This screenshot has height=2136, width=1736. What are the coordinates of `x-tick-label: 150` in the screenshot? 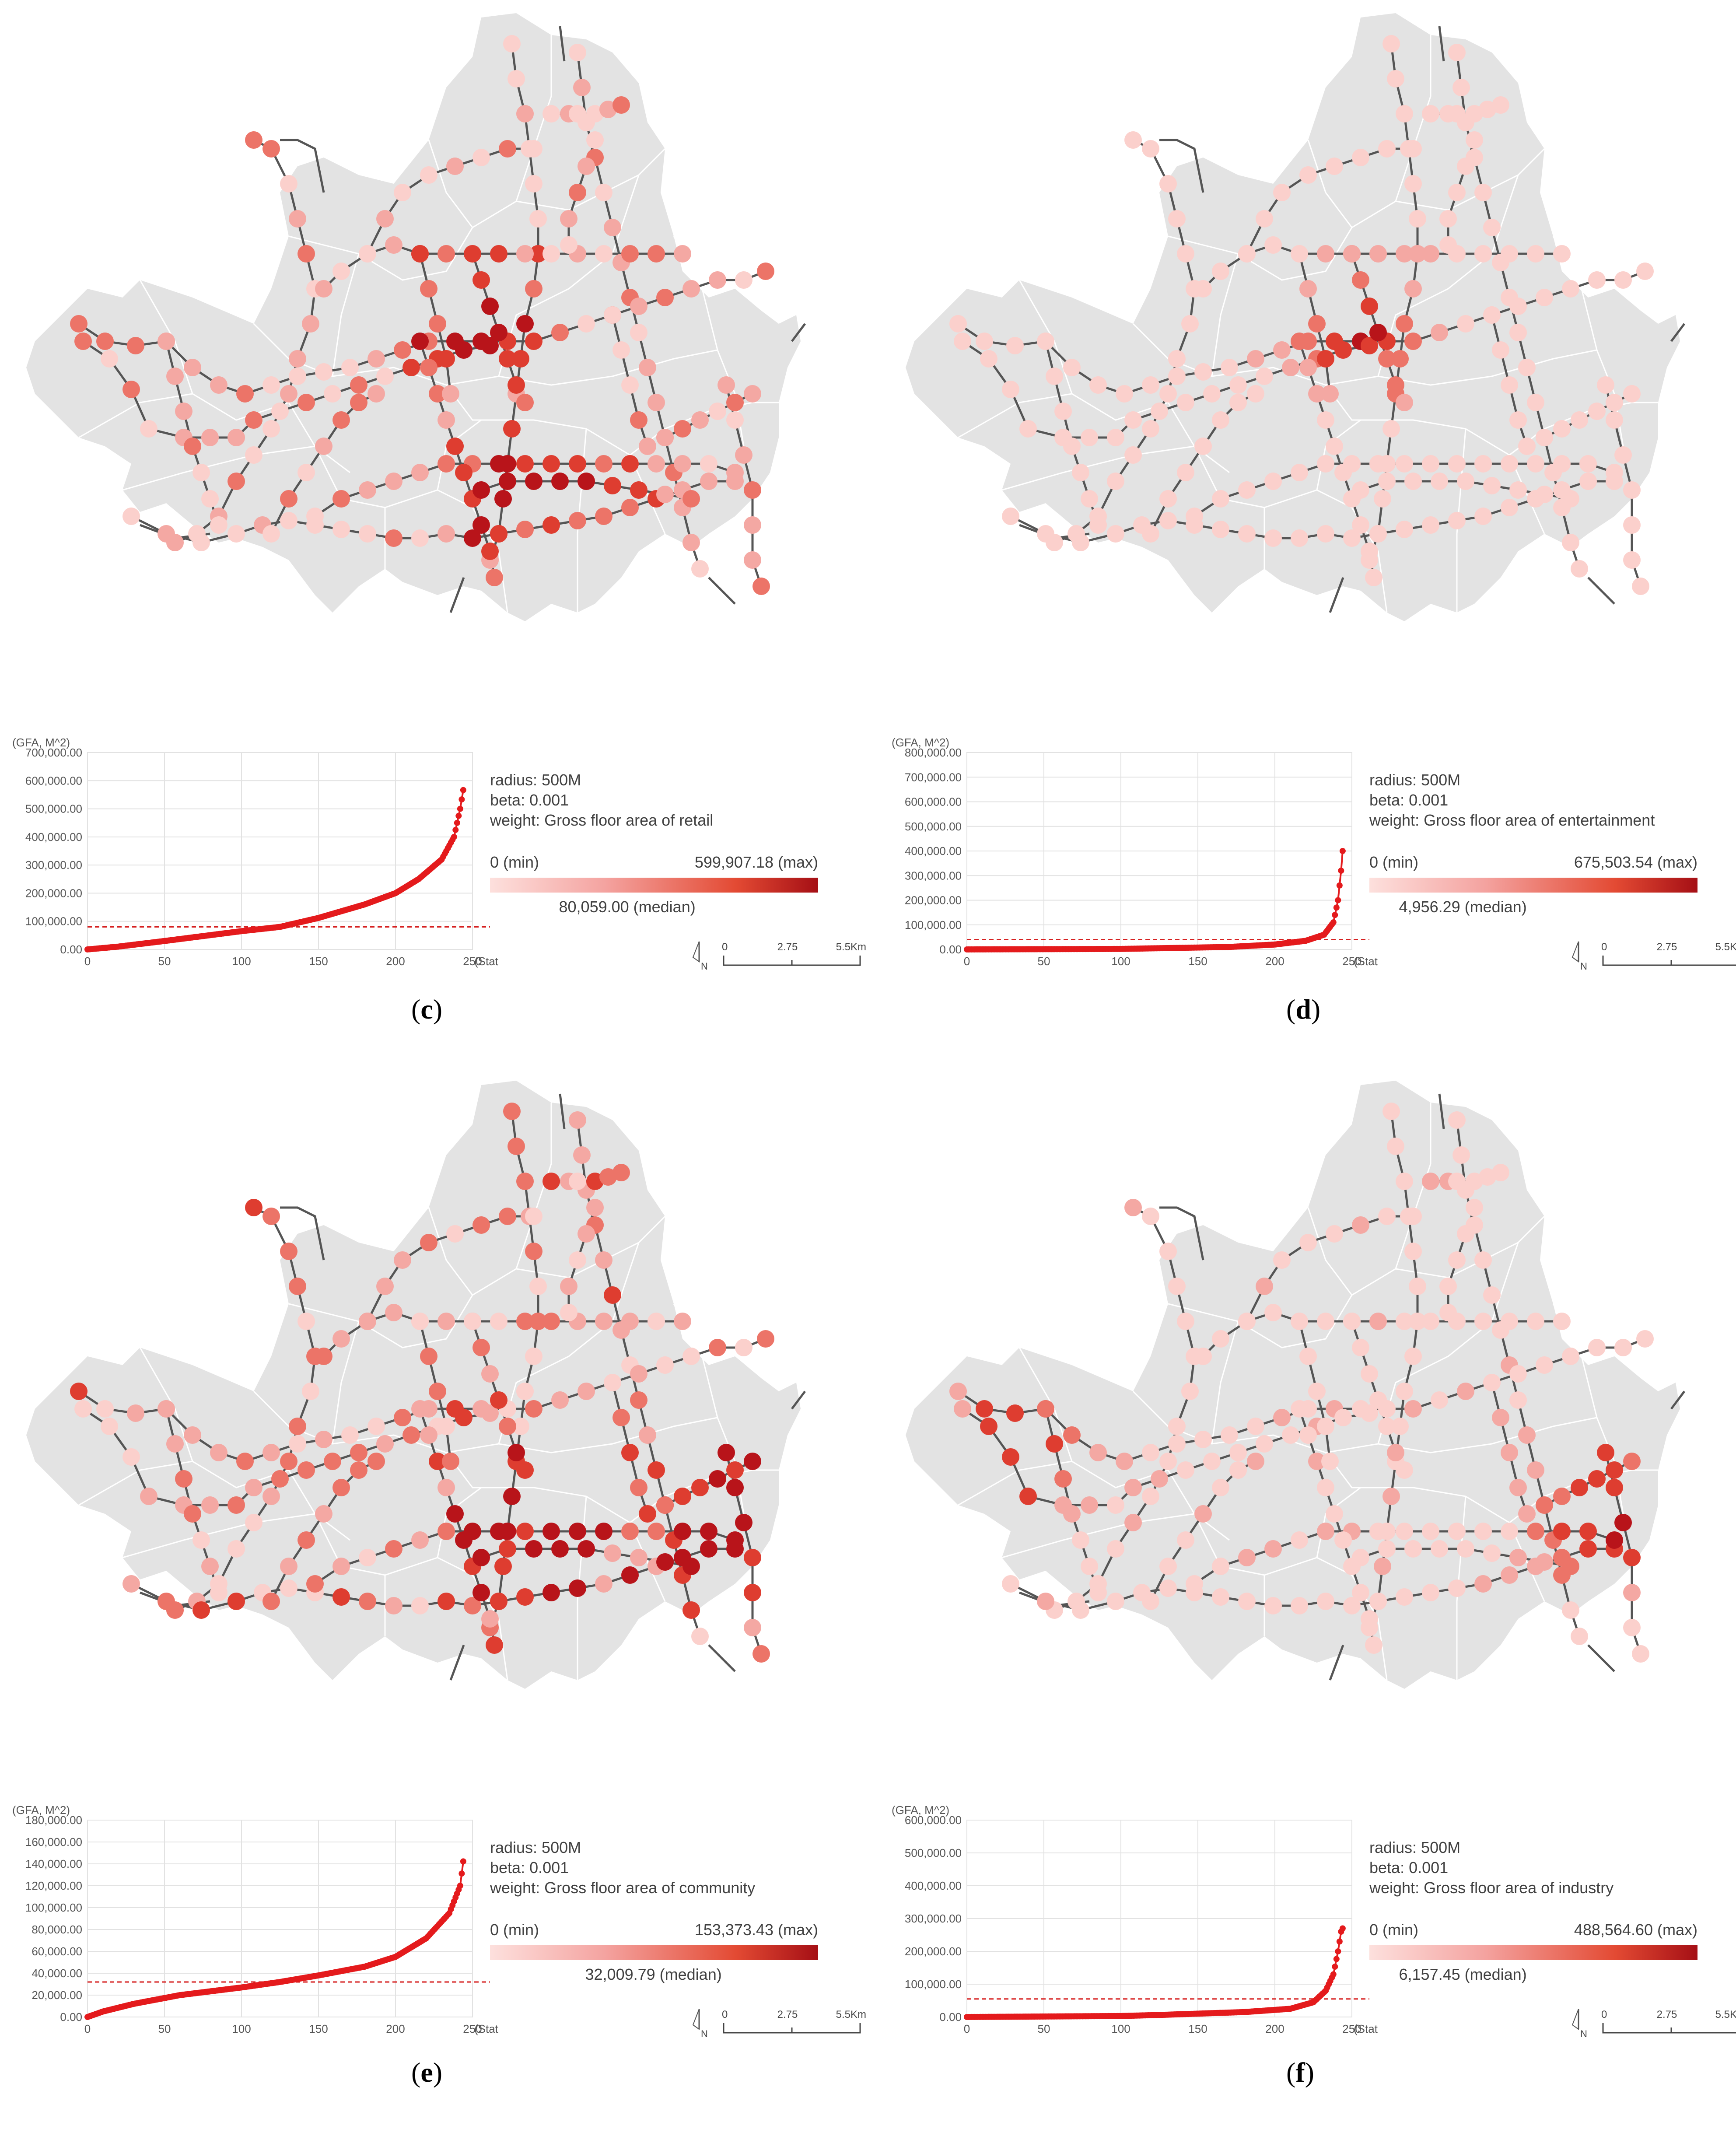 It's located at (318, 2028).